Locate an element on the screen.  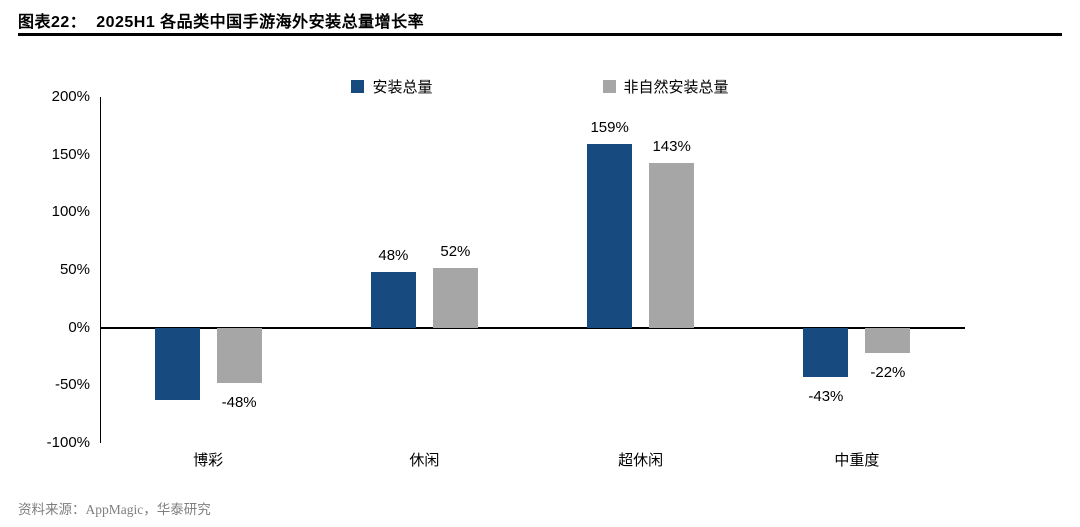
legend-item-nonorganic: 非自然安装总量 is located at coordinates (665, 86).